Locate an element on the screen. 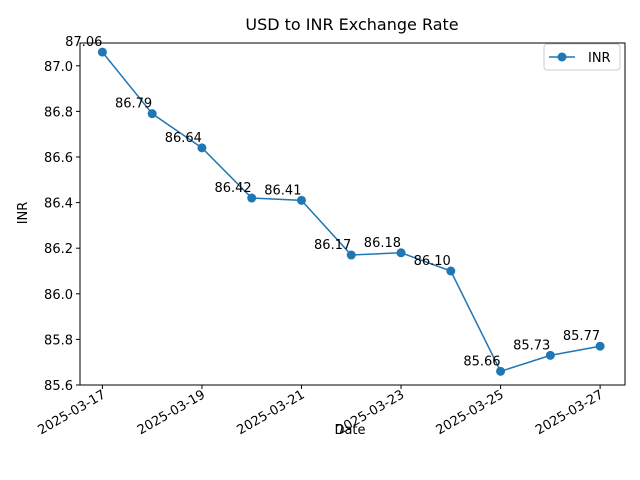 The width and height of the screenshot is (640, 480). legend-box is located at coordinates (582, 57).